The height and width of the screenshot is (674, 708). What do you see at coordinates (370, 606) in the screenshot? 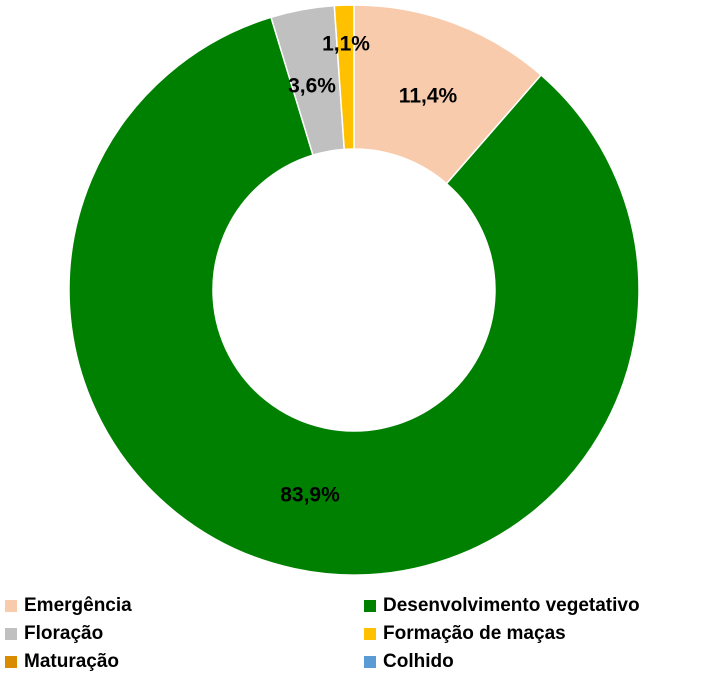
I see `legend-swatch-desenvolvimento-vegetativo` at bounding box center [370, 606].